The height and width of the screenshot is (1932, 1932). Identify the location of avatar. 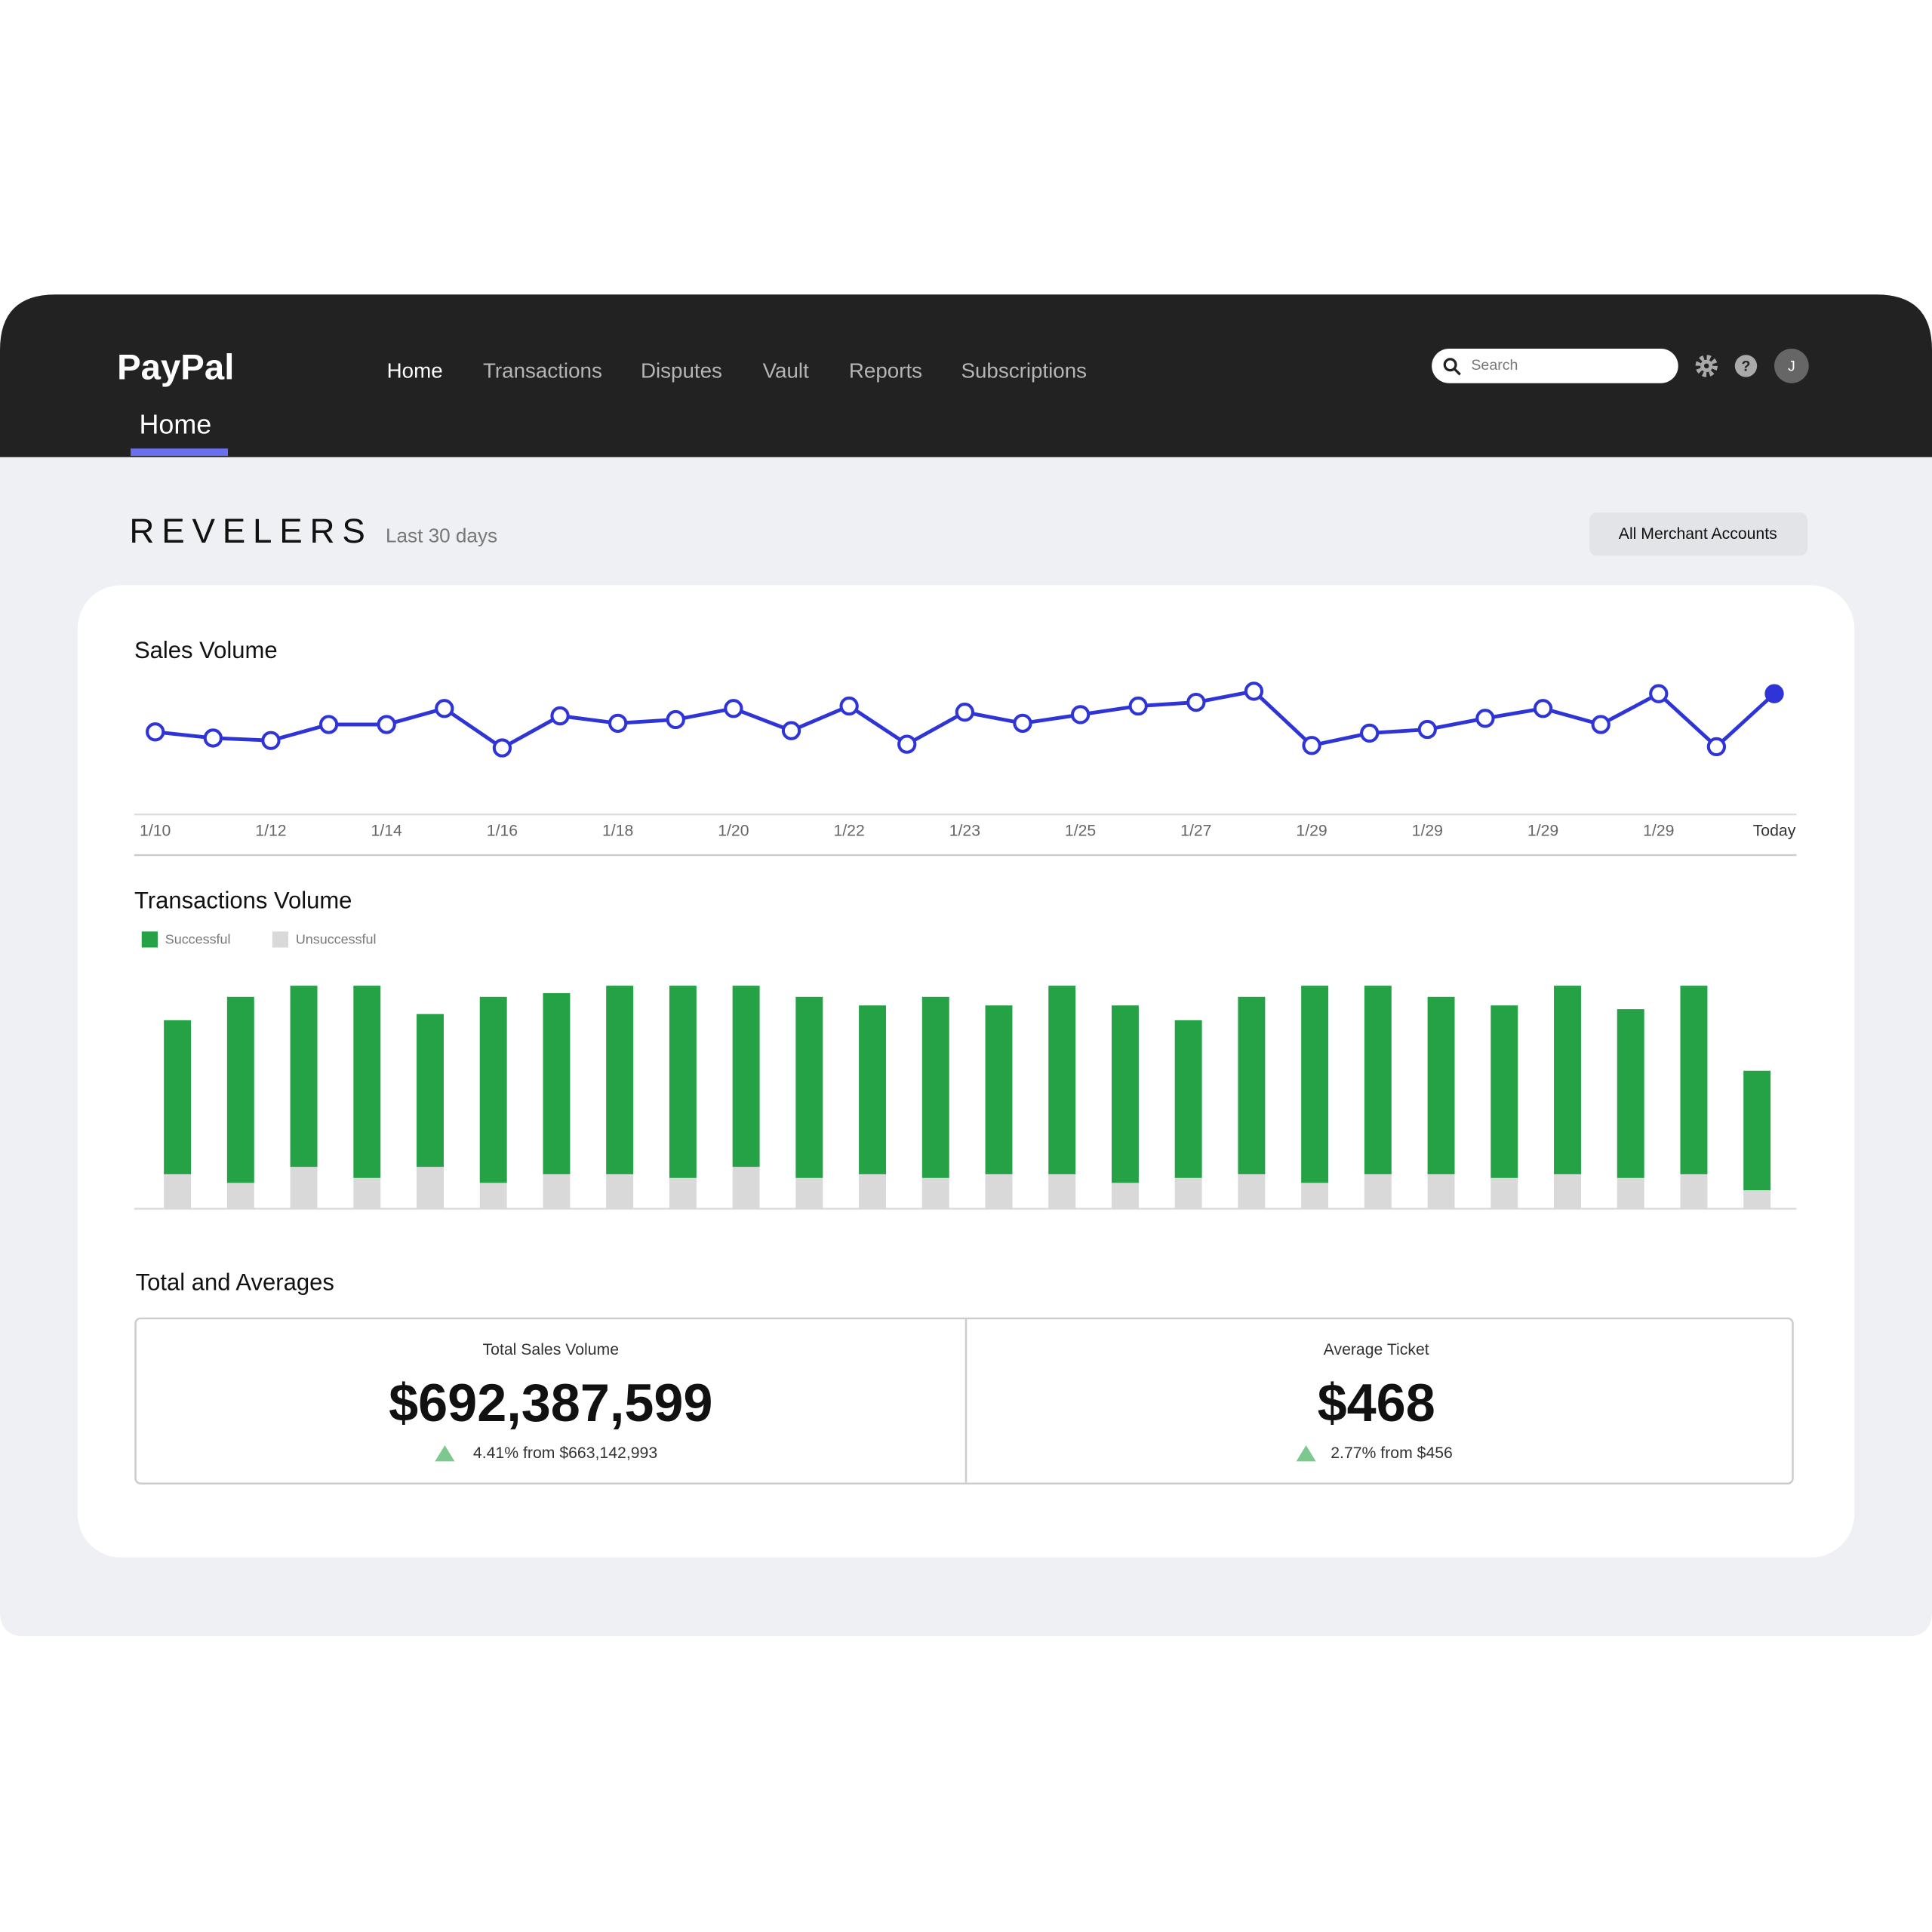
(1791, 366).